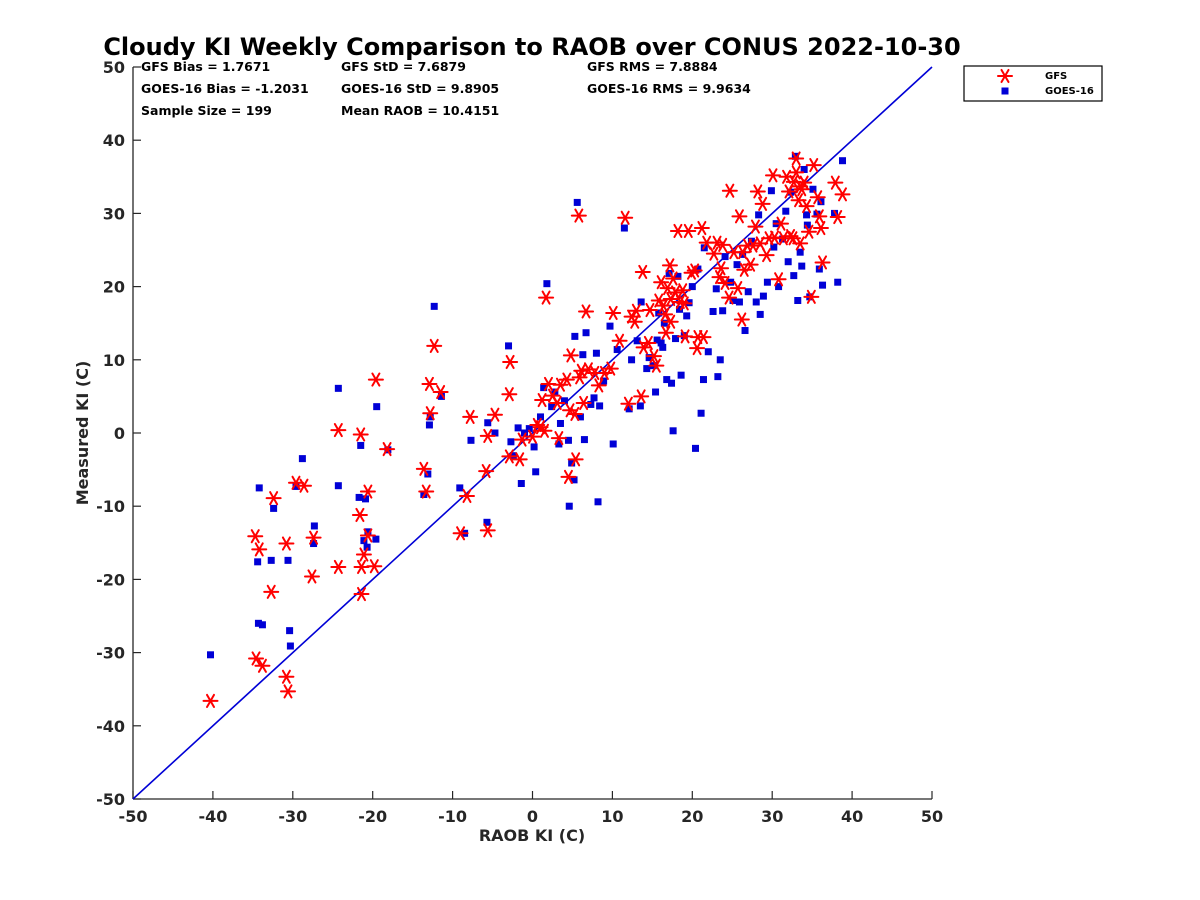  Describe the element at coordinates (114, 360) in the screenshot. I see `y-tick-label: 10` at that location.